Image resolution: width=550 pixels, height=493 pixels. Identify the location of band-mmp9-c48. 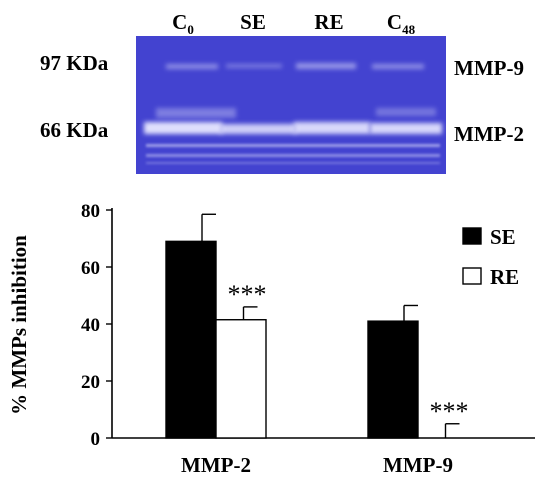
(398, 66).